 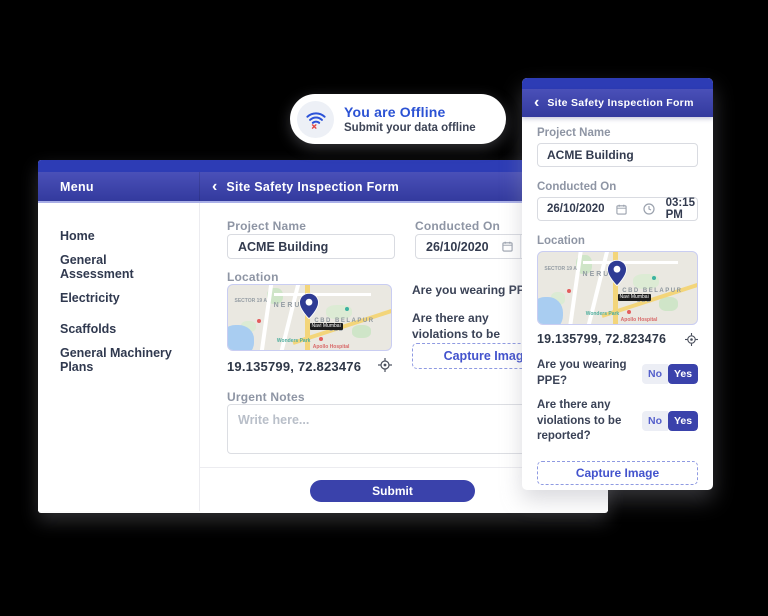 I want to click on sidebar-item-home: Home, so click(x=77, y=235).